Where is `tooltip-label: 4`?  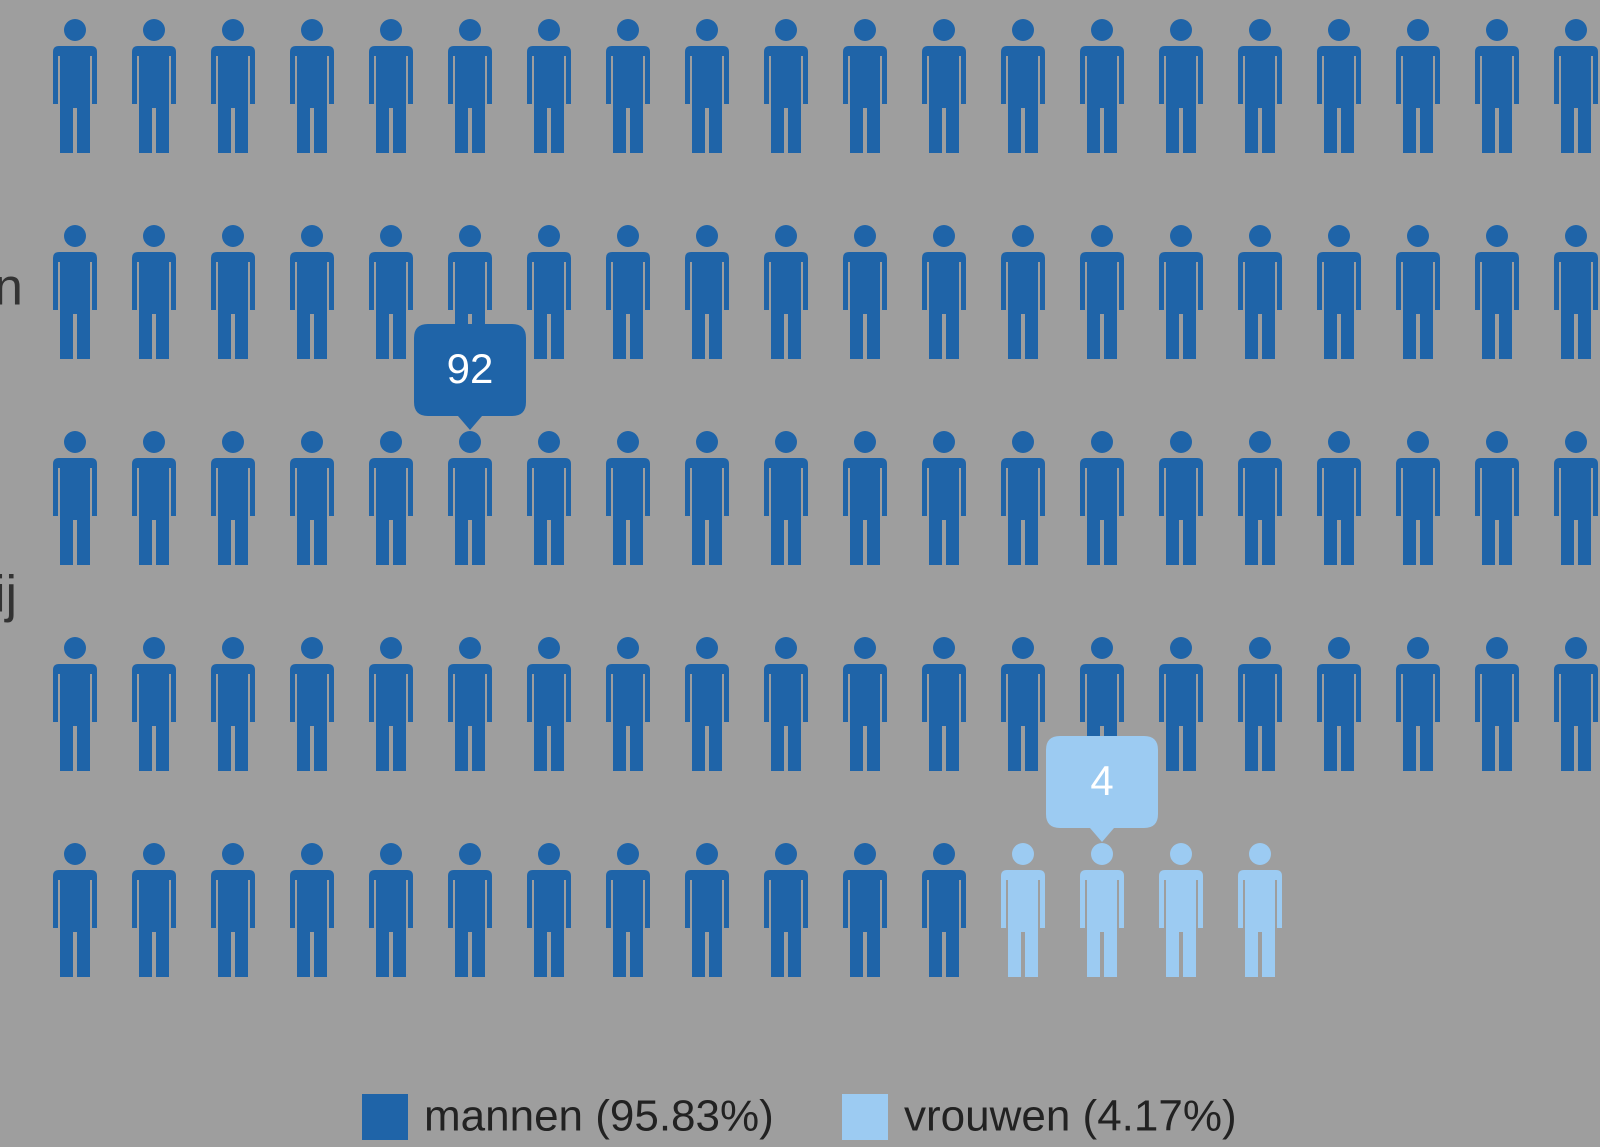
tooltip-label: 4 is located at coordinates (1101, 780).